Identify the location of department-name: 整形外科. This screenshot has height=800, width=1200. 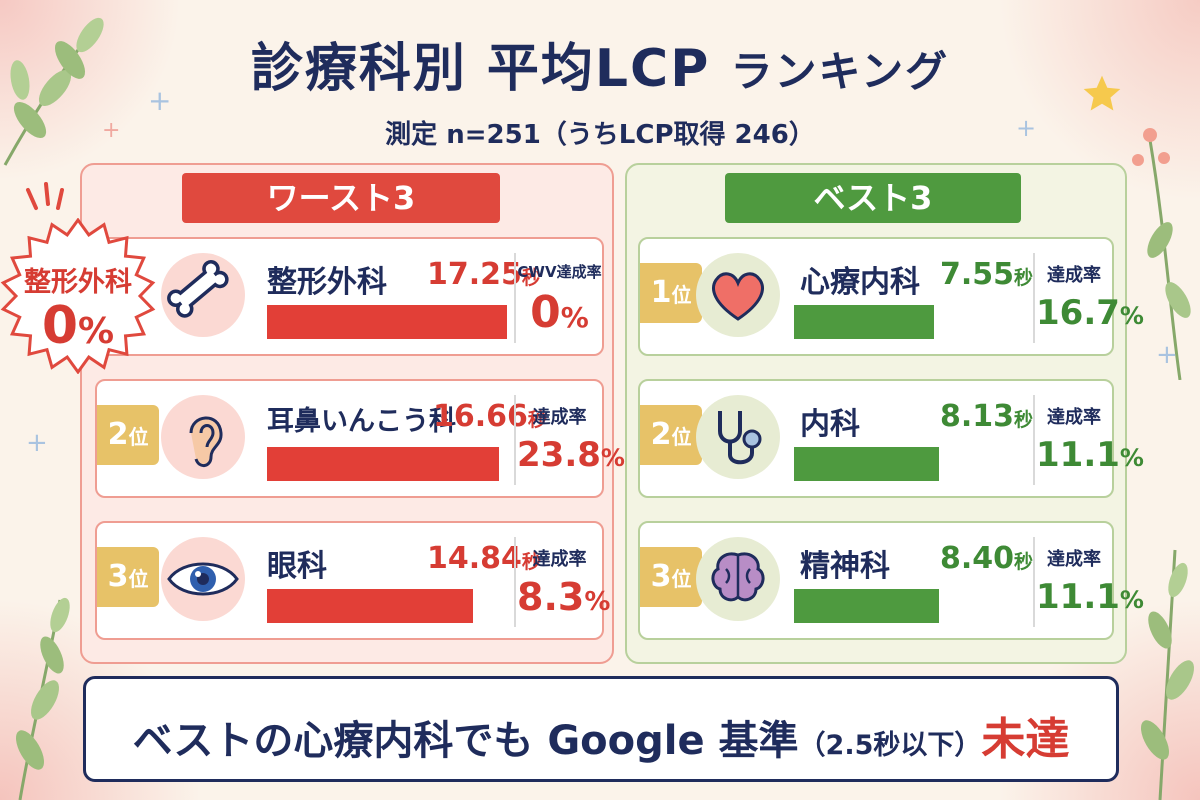
(327, 282).